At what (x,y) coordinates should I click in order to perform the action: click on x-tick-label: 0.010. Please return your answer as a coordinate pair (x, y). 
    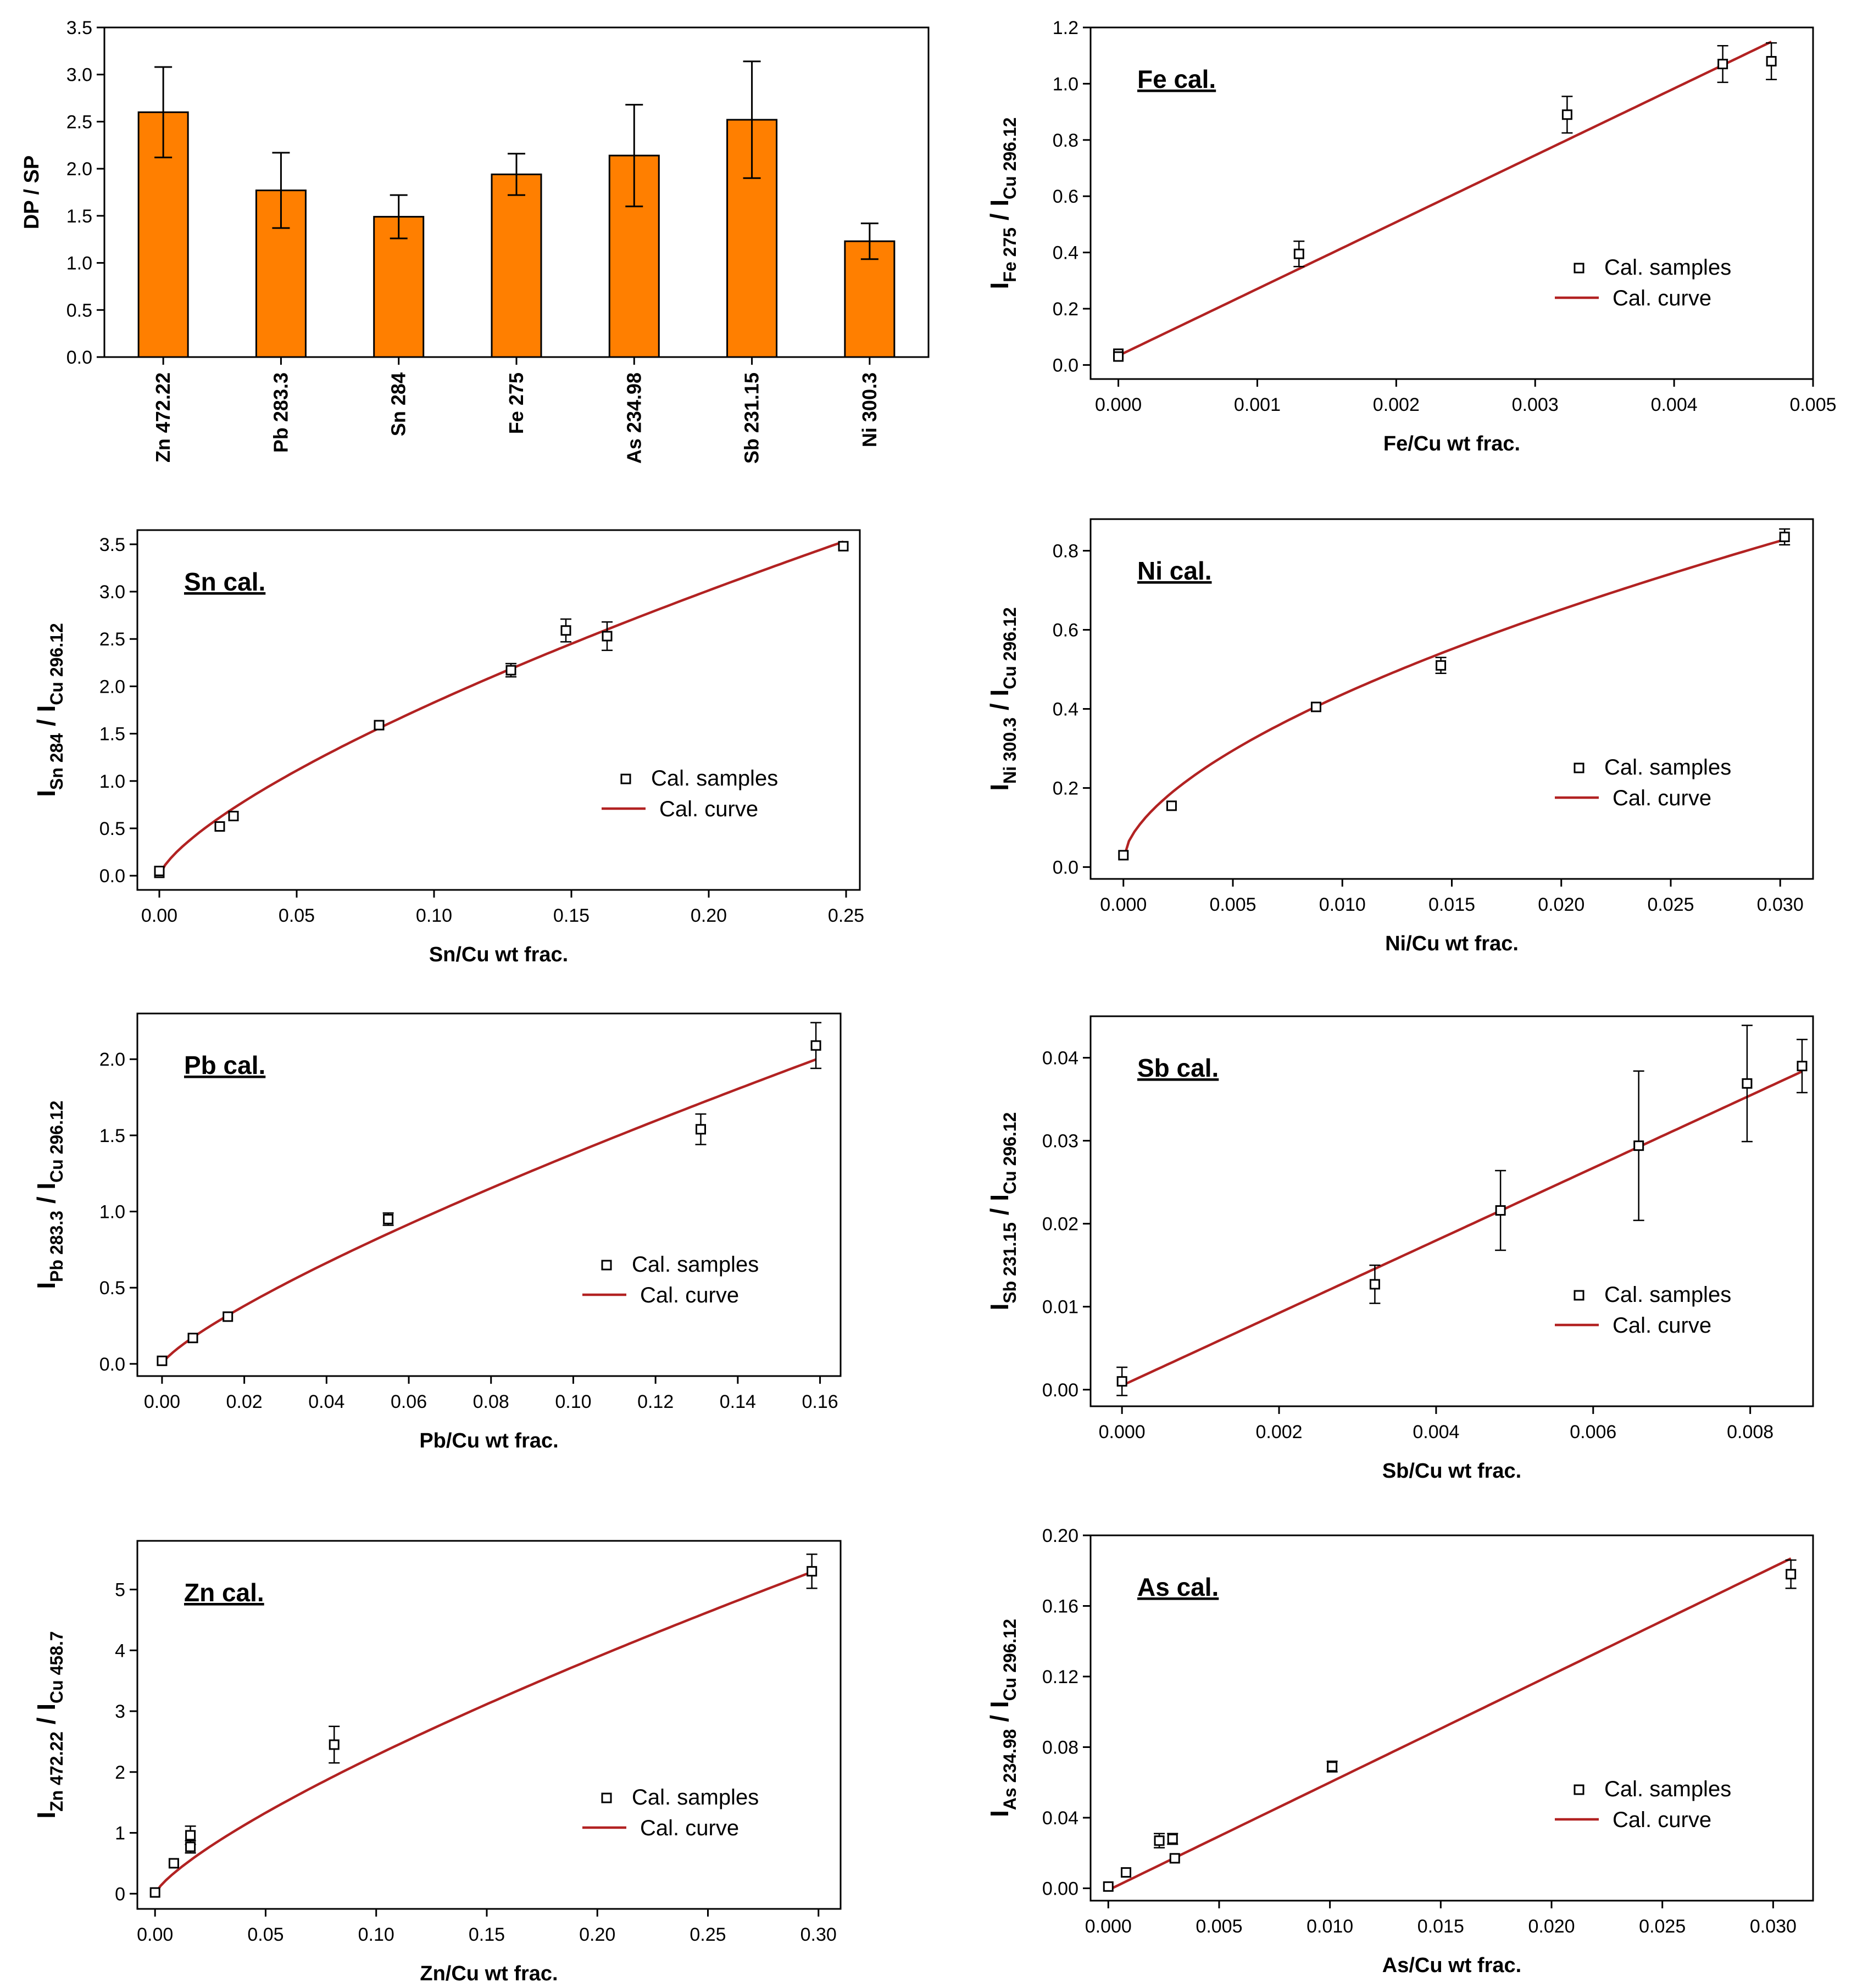
    Looking at the image, I should click on (1329, 1926).